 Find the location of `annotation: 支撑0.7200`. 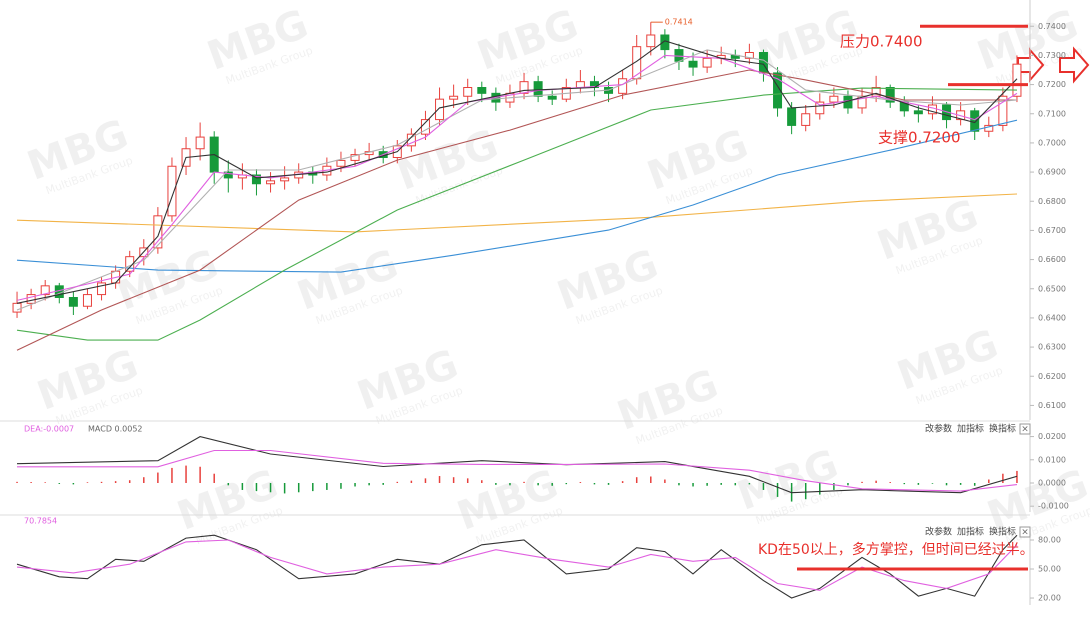

annotation: 支撑0.7200 is located at coordinates (919, 138).